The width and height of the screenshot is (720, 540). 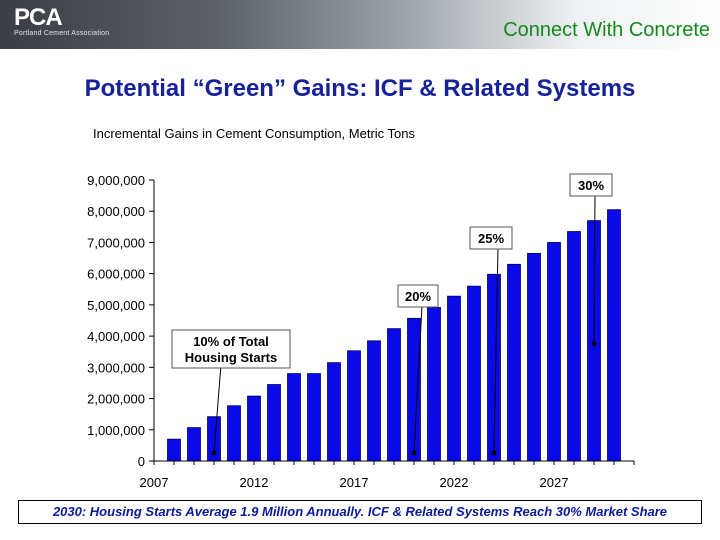 What do you see at coordinates (434, 384) in the screenshot?
I see `bar-2021` at bounding box center [434, 384].